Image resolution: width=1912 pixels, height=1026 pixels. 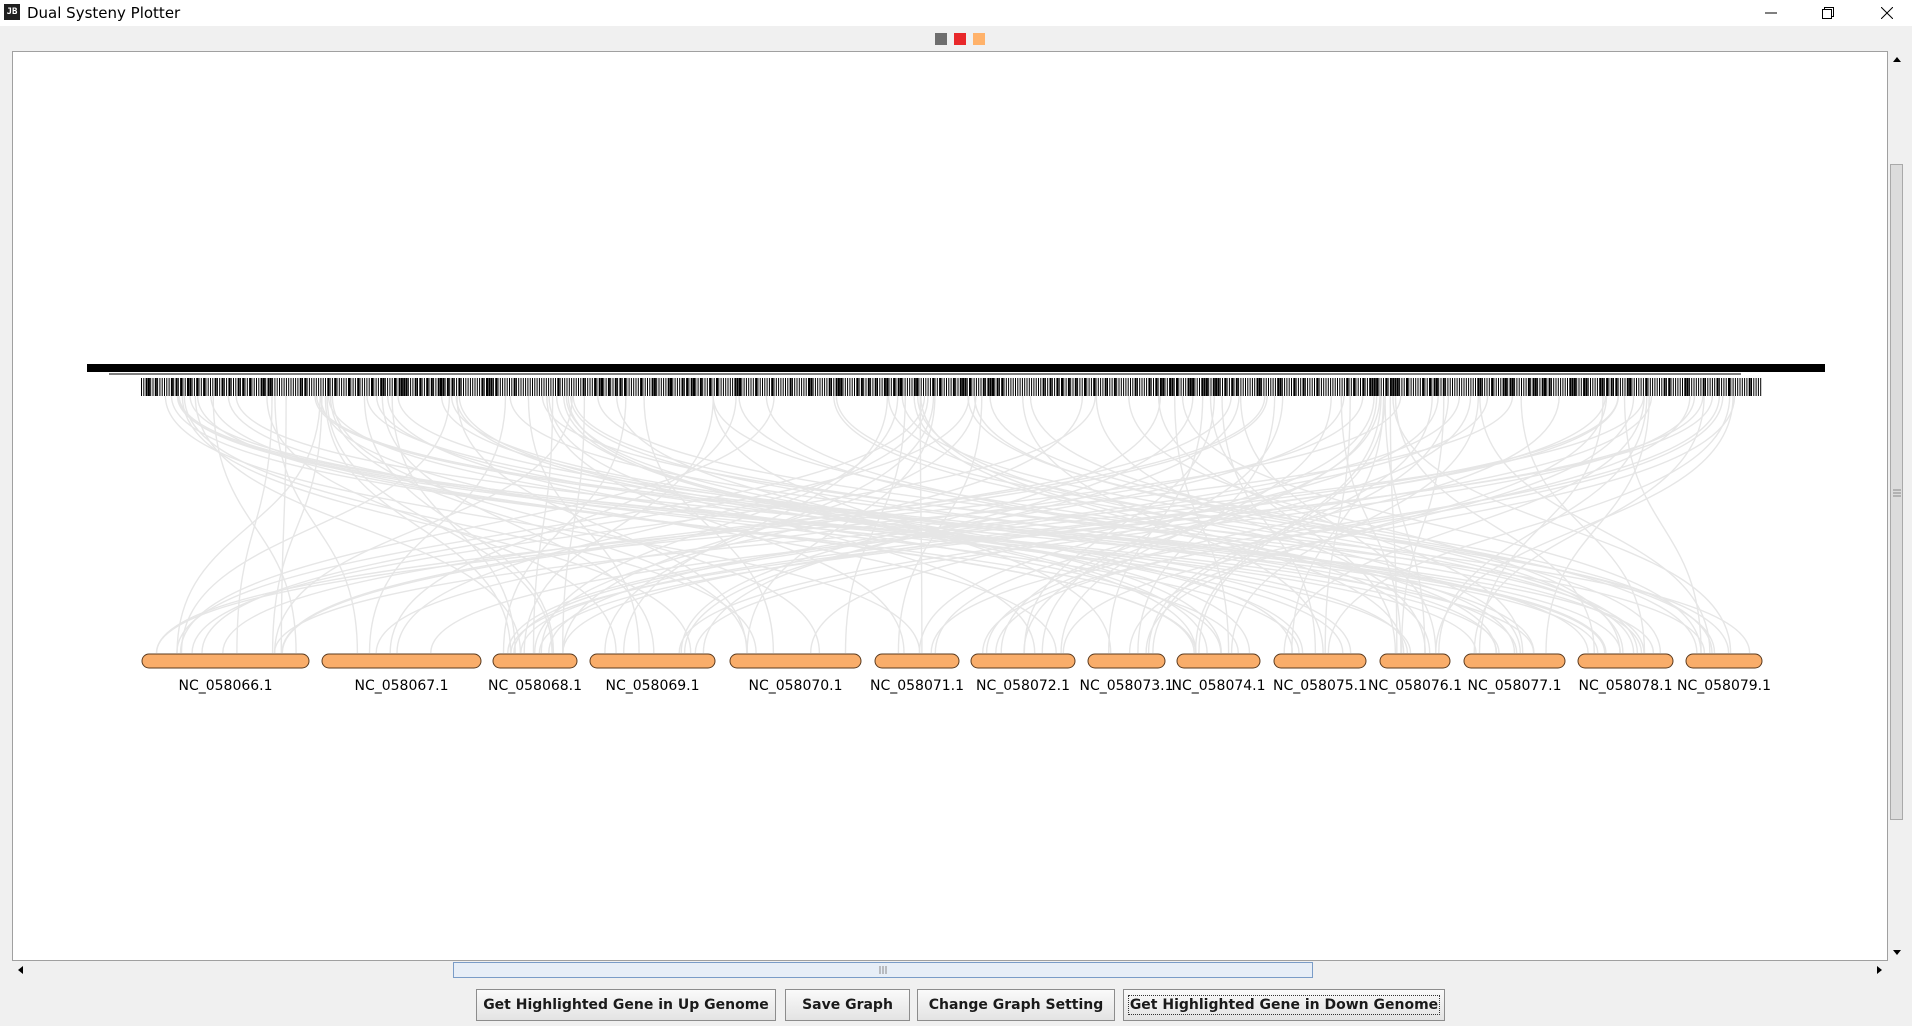 I want to click on arrow-left-icon, so click(x=20, y=970).